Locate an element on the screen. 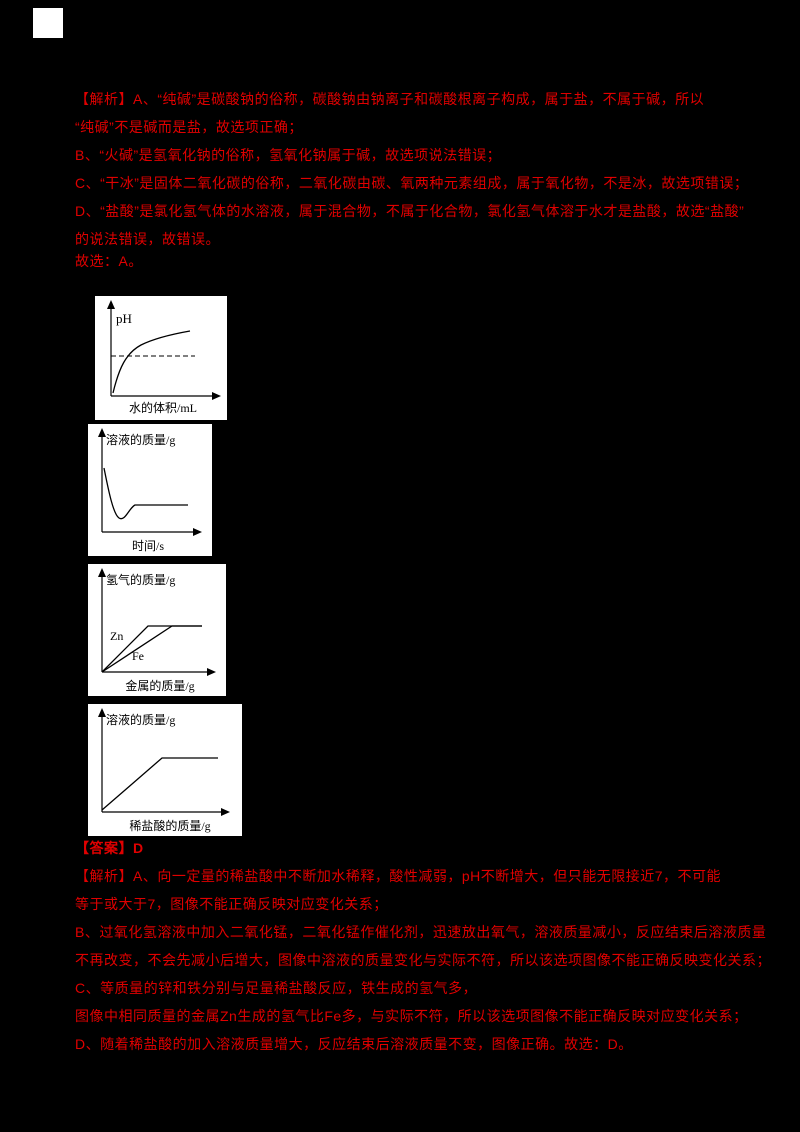  analysis2-conclusion: D、随着稀盐酸的加入溶液质量增大，反应结束后溶液质量不变，图像正确。故选：D。 is located at coordinates (354, 1044).